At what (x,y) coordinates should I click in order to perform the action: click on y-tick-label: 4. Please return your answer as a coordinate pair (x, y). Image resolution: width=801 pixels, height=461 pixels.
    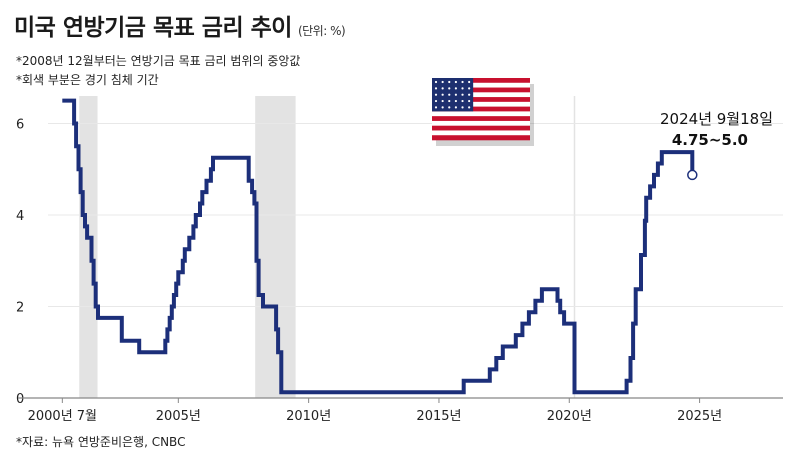
    Looking at the image, I should click on (20, 216).